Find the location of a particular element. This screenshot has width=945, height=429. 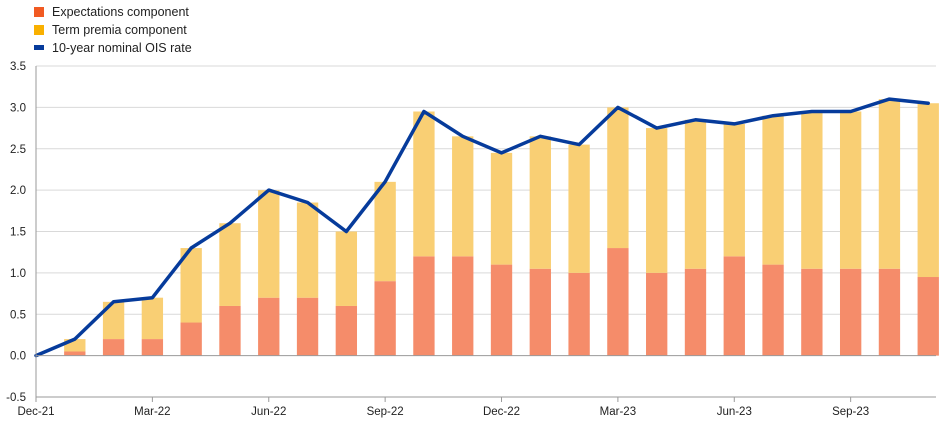

y-tick-label-8: 3.5 is located at coordinates (18, 67).